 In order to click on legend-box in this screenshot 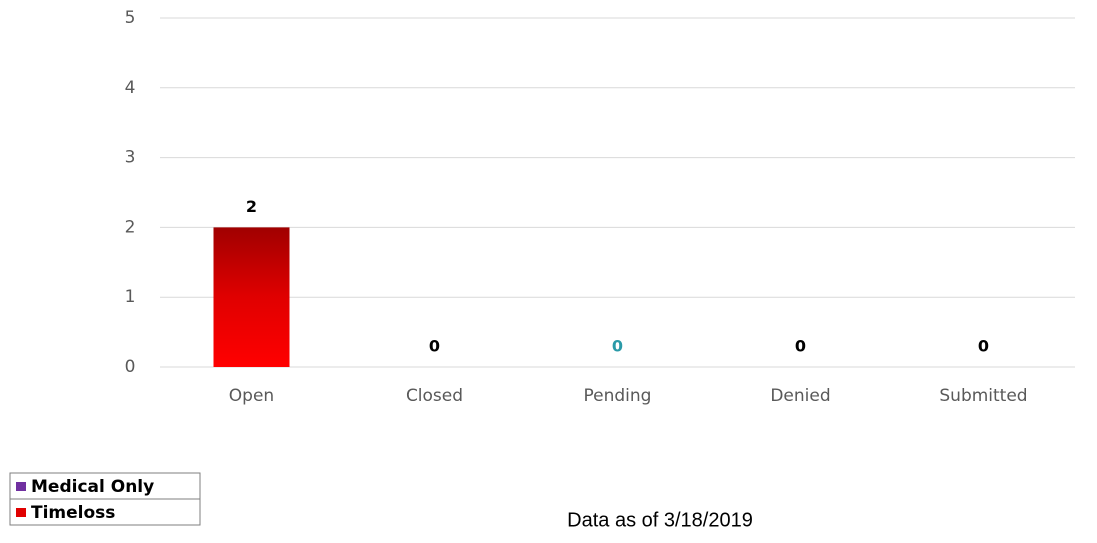, I will do `click(105, 512)`.